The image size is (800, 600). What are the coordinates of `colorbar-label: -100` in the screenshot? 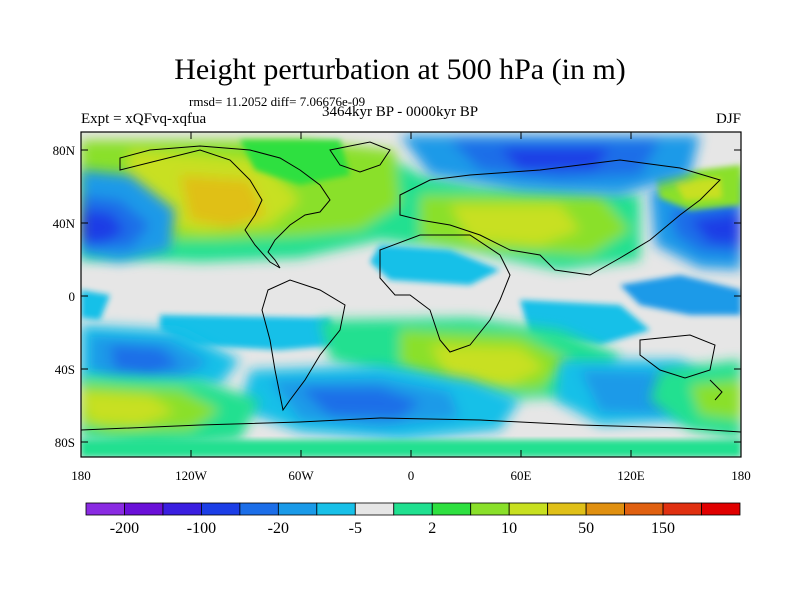 It's located at (201, 528).